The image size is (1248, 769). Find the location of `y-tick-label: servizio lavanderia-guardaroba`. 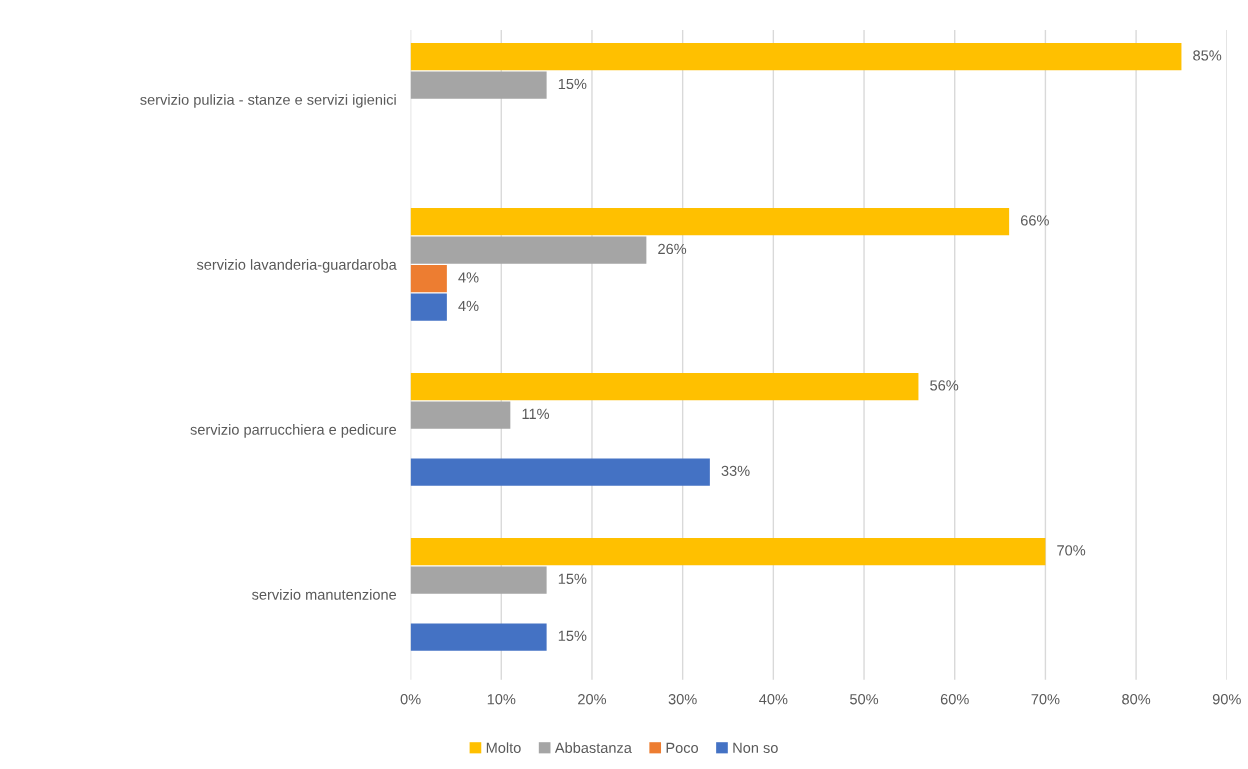

y-tick-label: servizio lavanderia-guardaroba is located at coordinates (296, 266).